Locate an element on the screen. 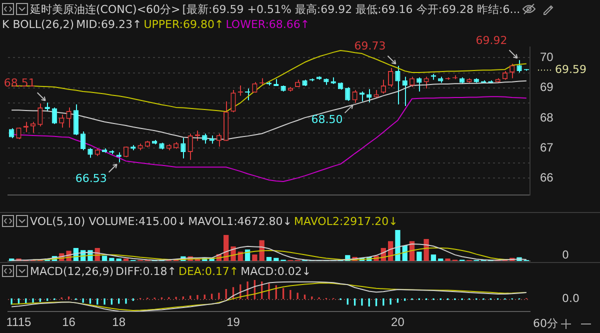 This screenshot has height=333, width=600. text: MAVOL1:4672.80↓ is located at coordinates (240, 221).